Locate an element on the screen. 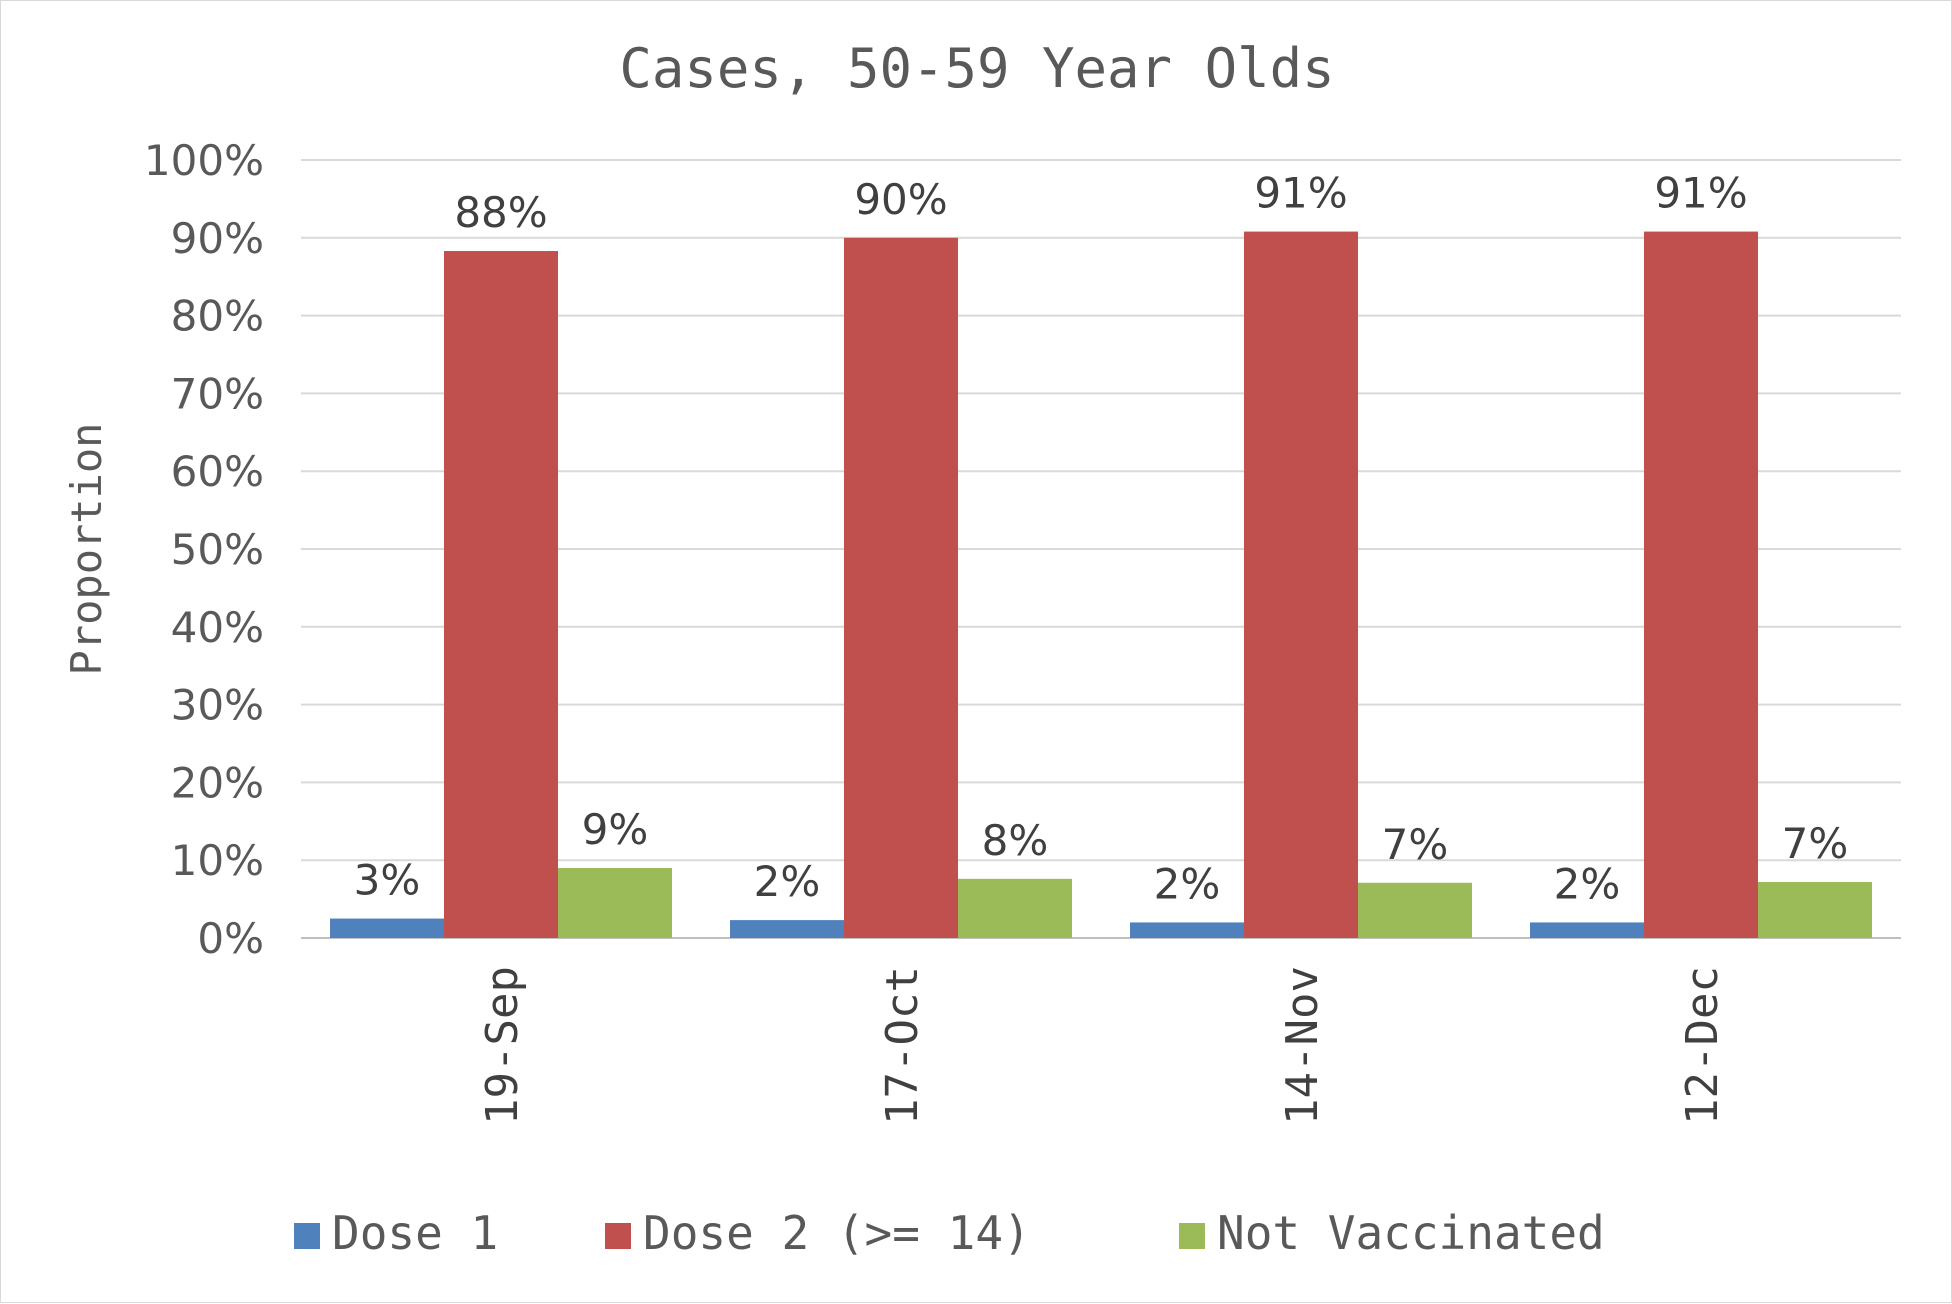  x-axis-ticks: 19-Sep 17-Oct 14-Nov 12-Dec is located at coordinates (1102, 1045).